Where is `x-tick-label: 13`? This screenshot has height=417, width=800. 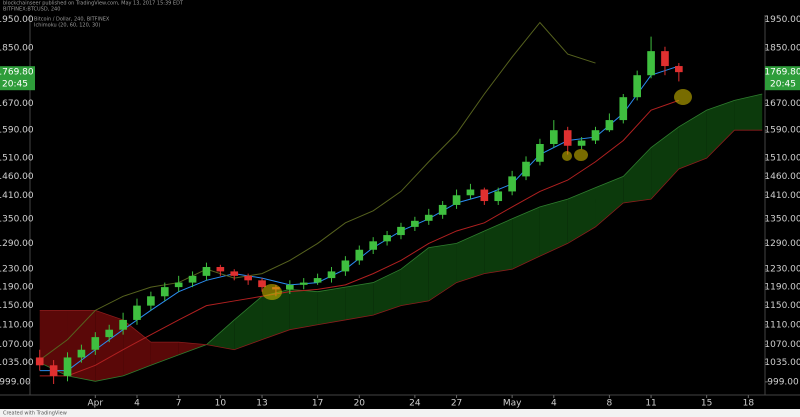
x-tick-label: 13 is located at coordinates (261, 404).